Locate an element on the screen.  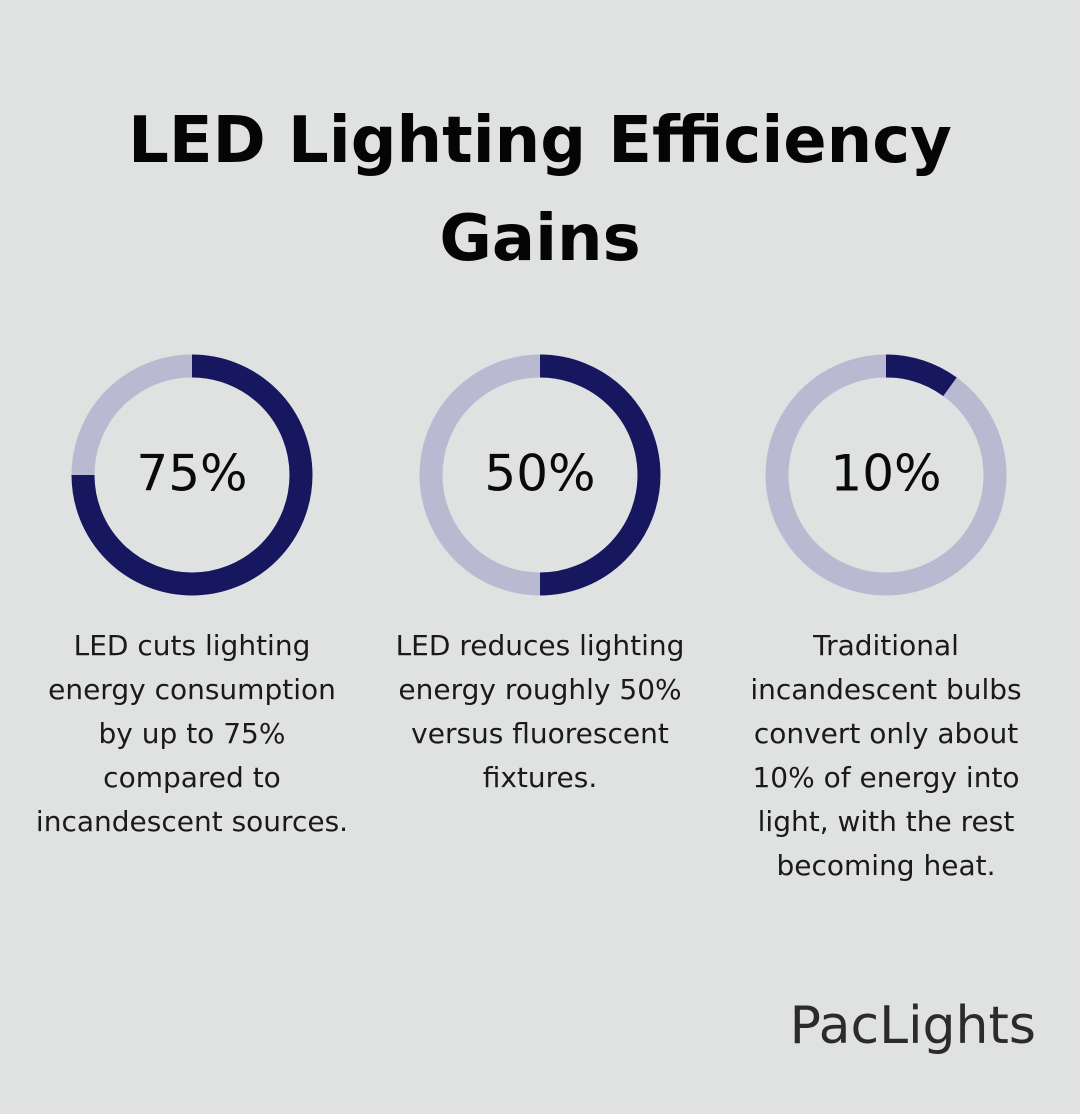
brand-logo: PacLights is located at coordinates (912, 1026).